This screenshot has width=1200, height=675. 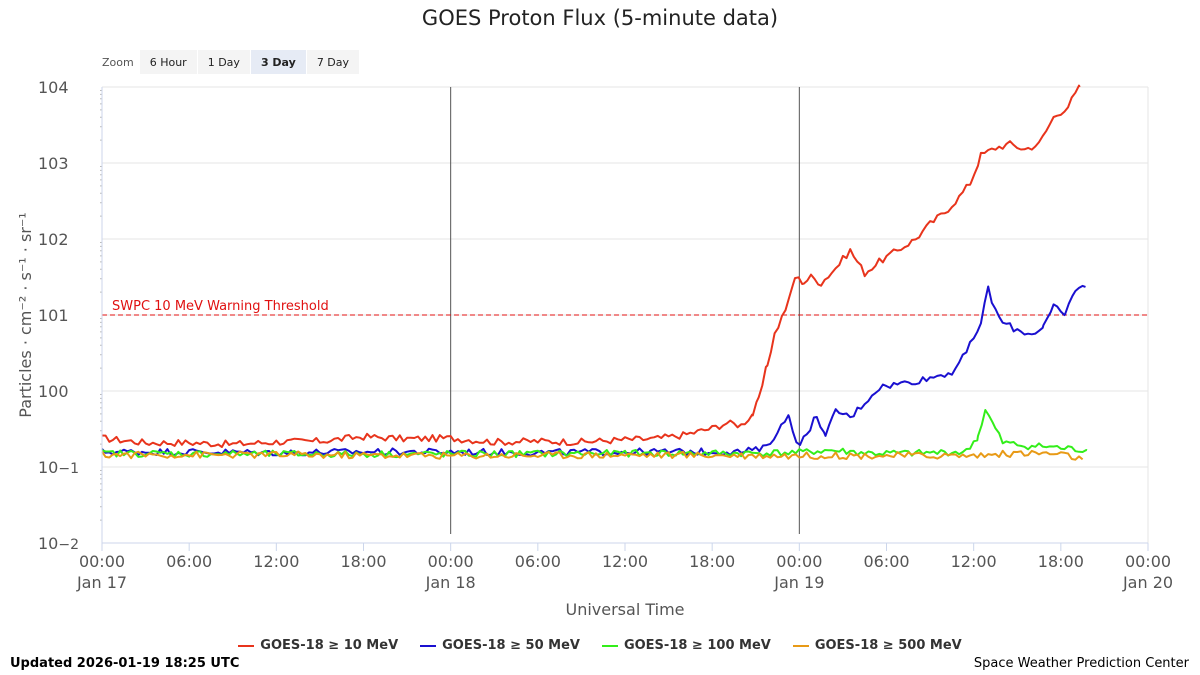 I want to click on zoom-bar: Zoom 6 Hour 1 Day 3 Day 7 Day, so click(x=231, y=62).